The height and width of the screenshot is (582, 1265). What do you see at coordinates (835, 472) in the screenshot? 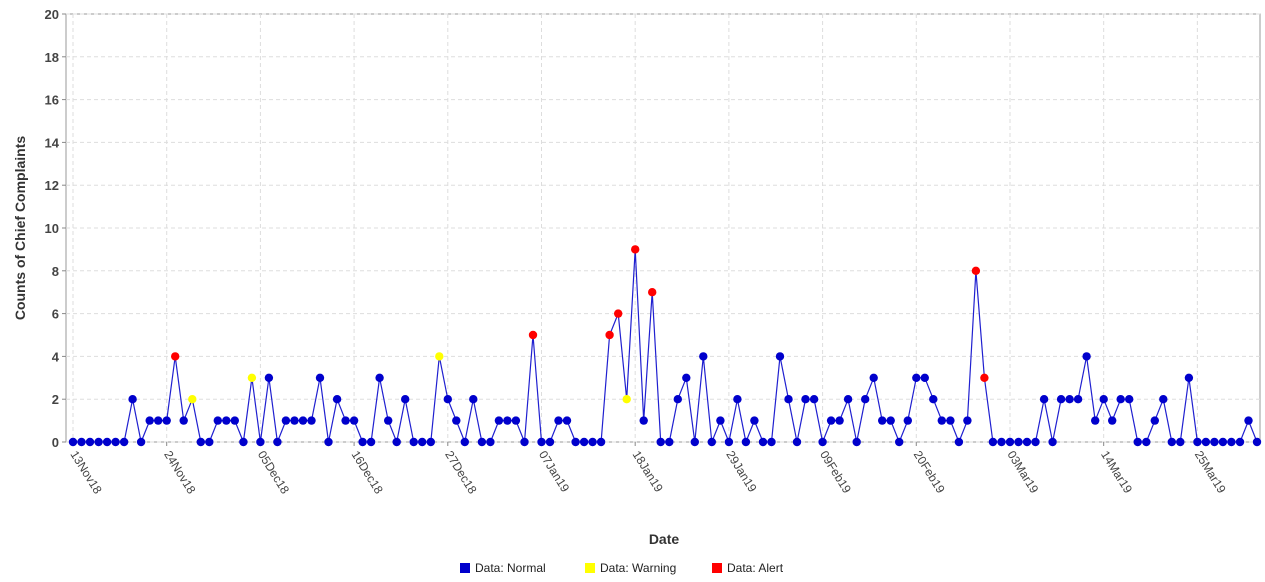
I see `x-tick-label: 09Feb19` at bounding box center [835, 472].